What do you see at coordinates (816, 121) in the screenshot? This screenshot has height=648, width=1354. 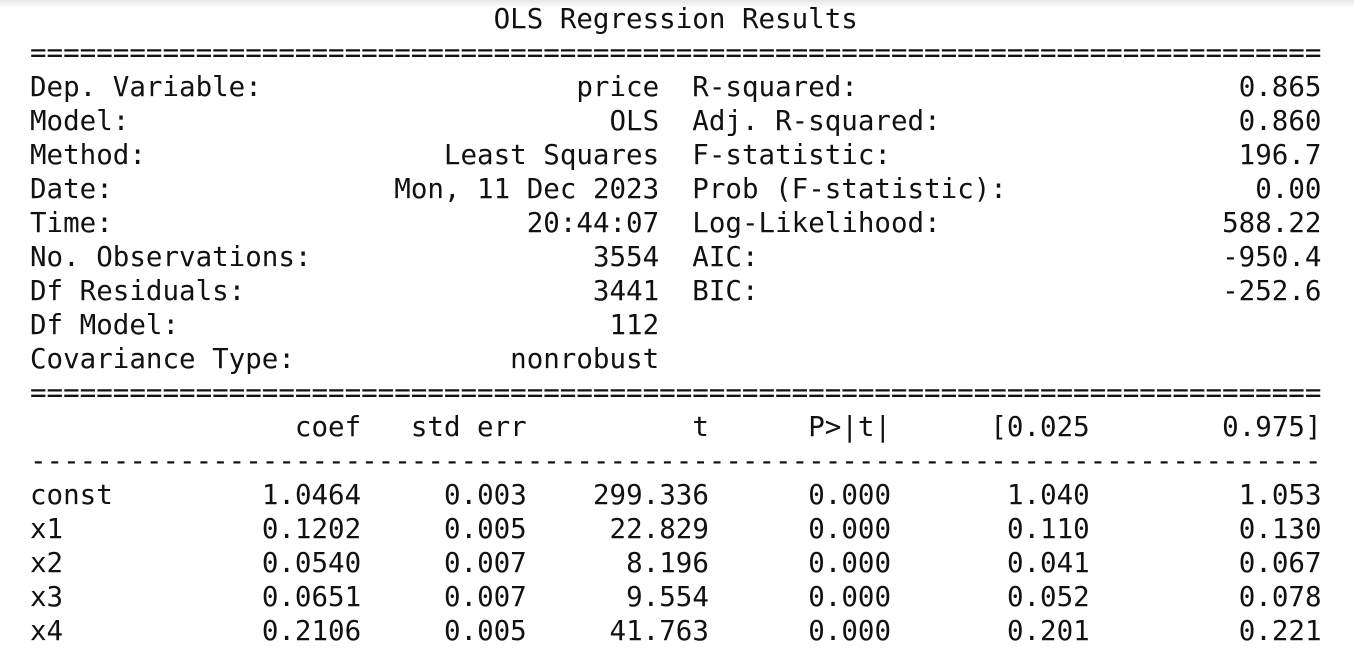 I see `summary-right-label: Adj. R-squared:` at bounding box center [816, 121].